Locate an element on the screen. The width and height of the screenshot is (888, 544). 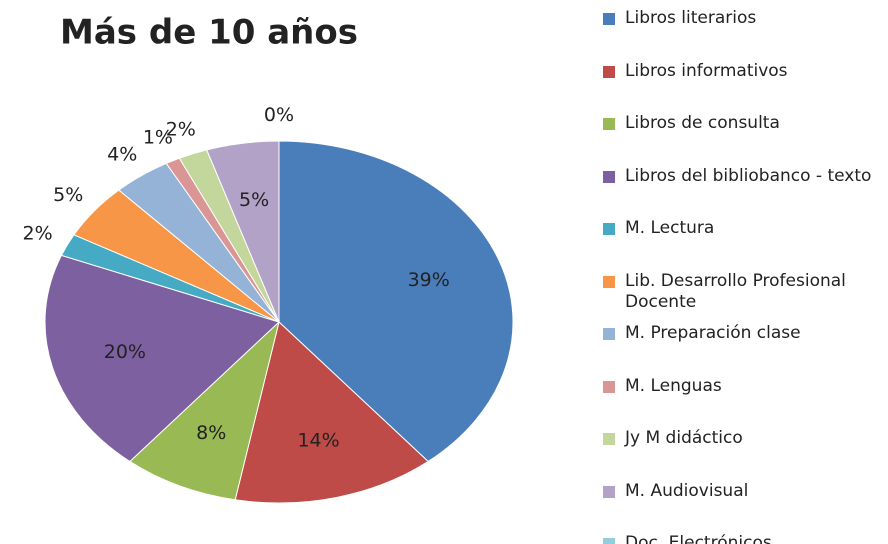
legend-item: Lib. Desarrollo Profesional Docente is located at coordinates (738, 292).